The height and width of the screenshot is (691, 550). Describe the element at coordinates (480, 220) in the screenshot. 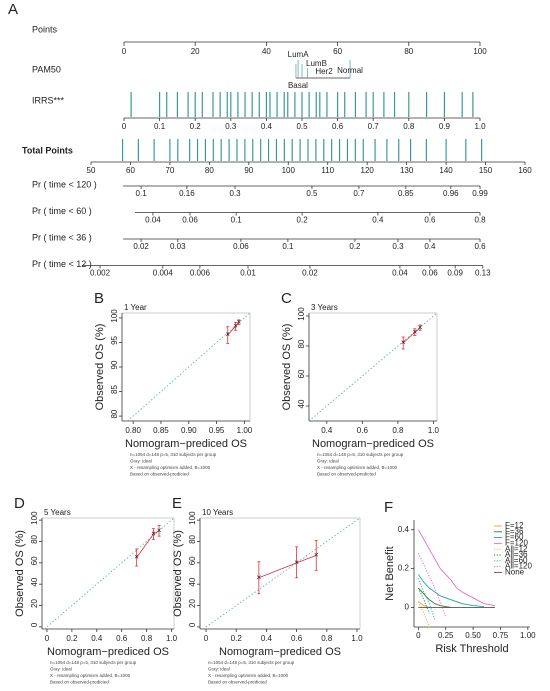

I see `tick-label: 0.8` at that location.